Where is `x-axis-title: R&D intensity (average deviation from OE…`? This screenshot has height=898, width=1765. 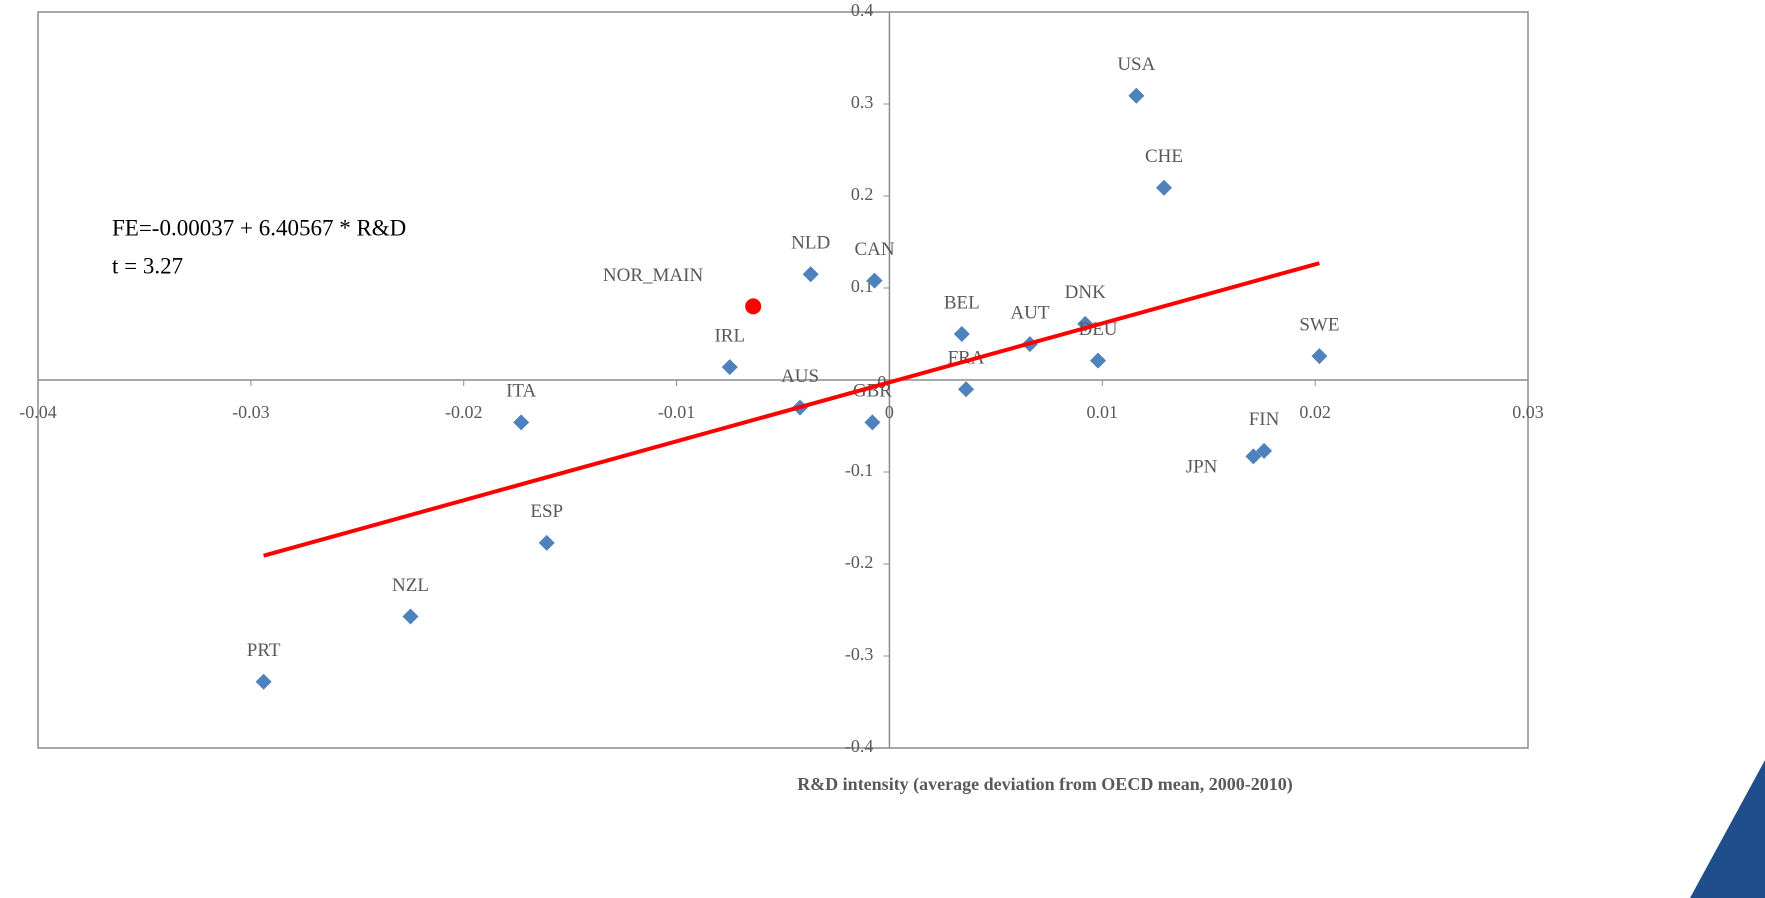 x-axis-title: R&D intensity (average deviation from OE… is located at coordinates (1045, 784).